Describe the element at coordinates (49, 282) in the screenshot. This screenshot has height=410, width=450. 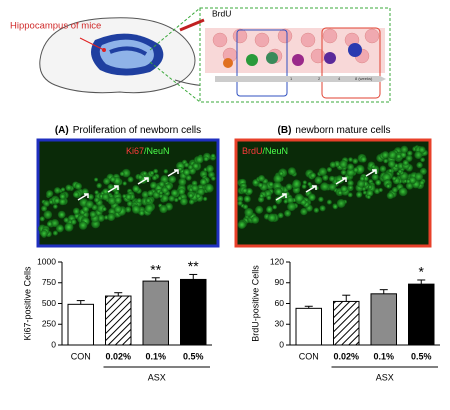
I see `y-tick-label: 750` at that location.